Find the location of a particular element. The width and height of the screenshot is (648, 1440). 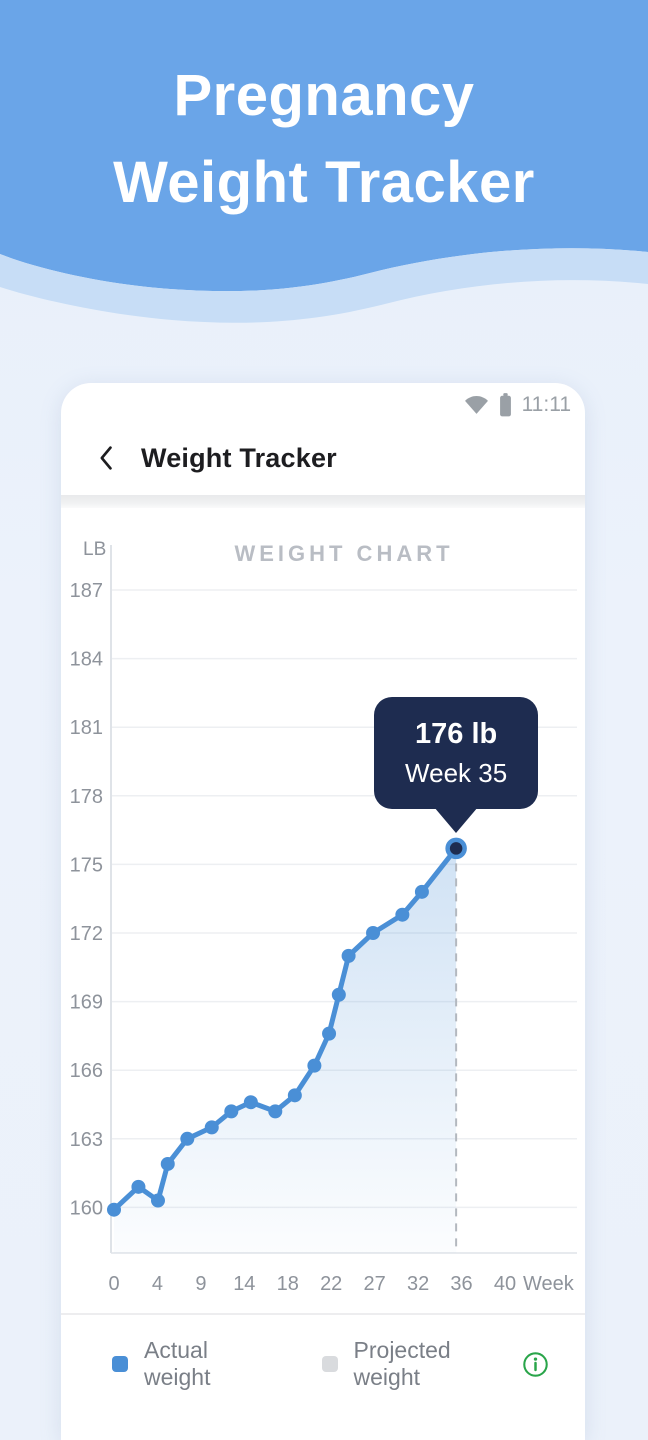

status-bar: 11:11 is located at coordinates (316, 405).